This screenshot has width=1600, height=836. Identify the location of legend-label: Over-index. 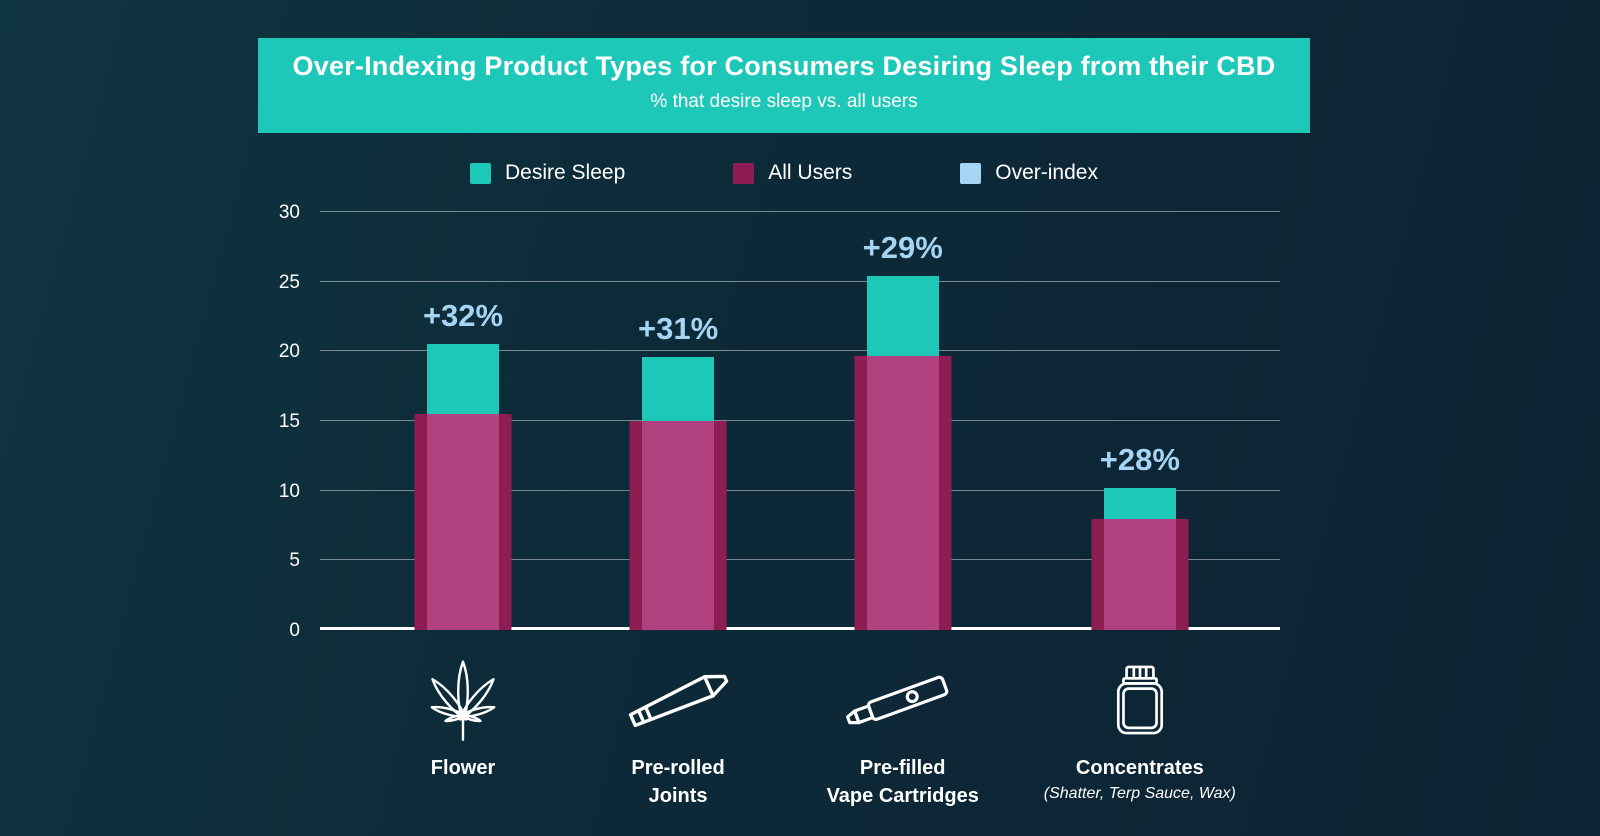
(1046, 172).